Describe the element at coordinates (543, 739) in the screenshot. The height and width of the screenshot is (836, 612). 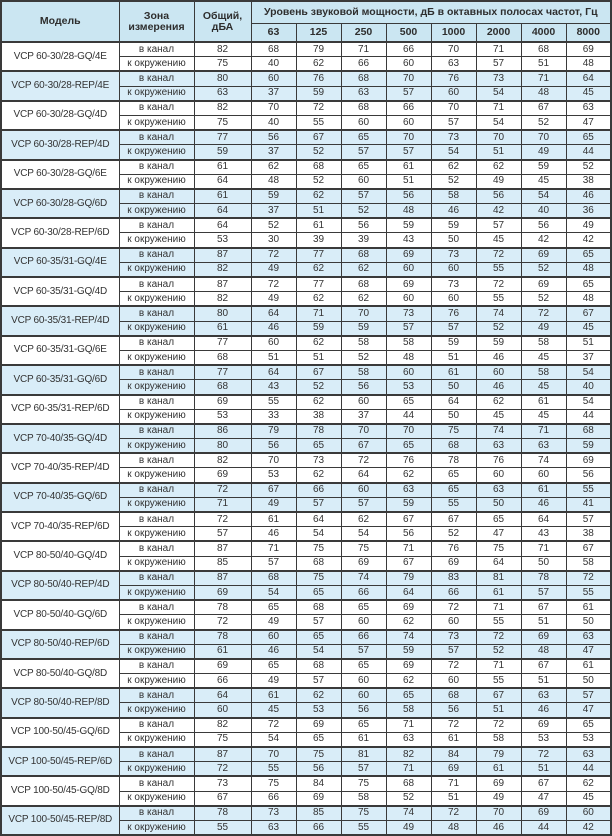
I see `level-cell: 53` at that location.